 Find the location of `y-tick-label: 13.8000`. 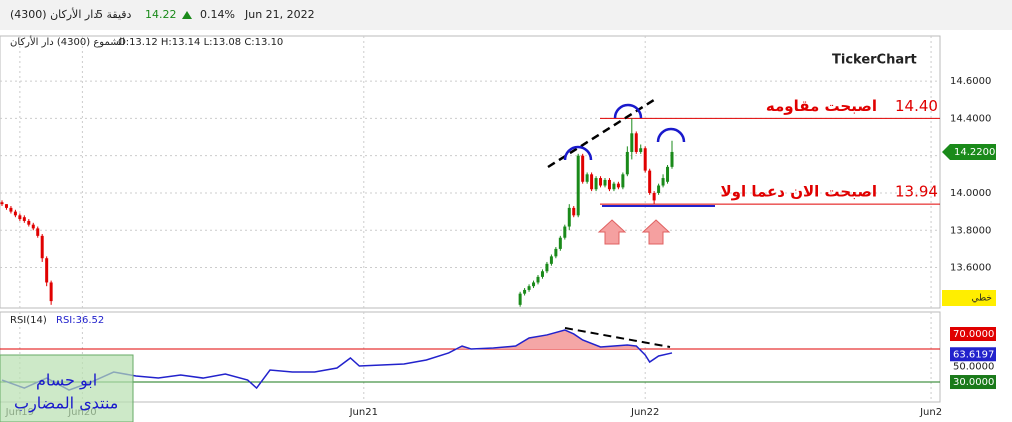

y-tick-label: 13.8000 is located at coordinates (970, 230).